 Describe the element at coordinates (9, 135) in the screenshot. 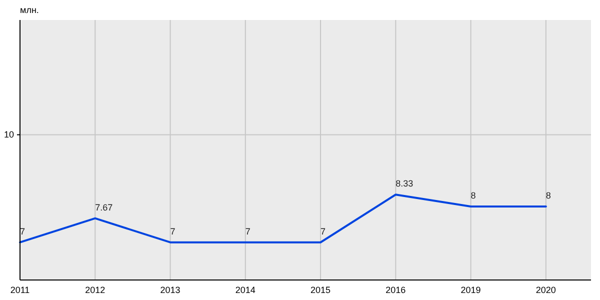

I see `ref-line-label: 10` at that location.